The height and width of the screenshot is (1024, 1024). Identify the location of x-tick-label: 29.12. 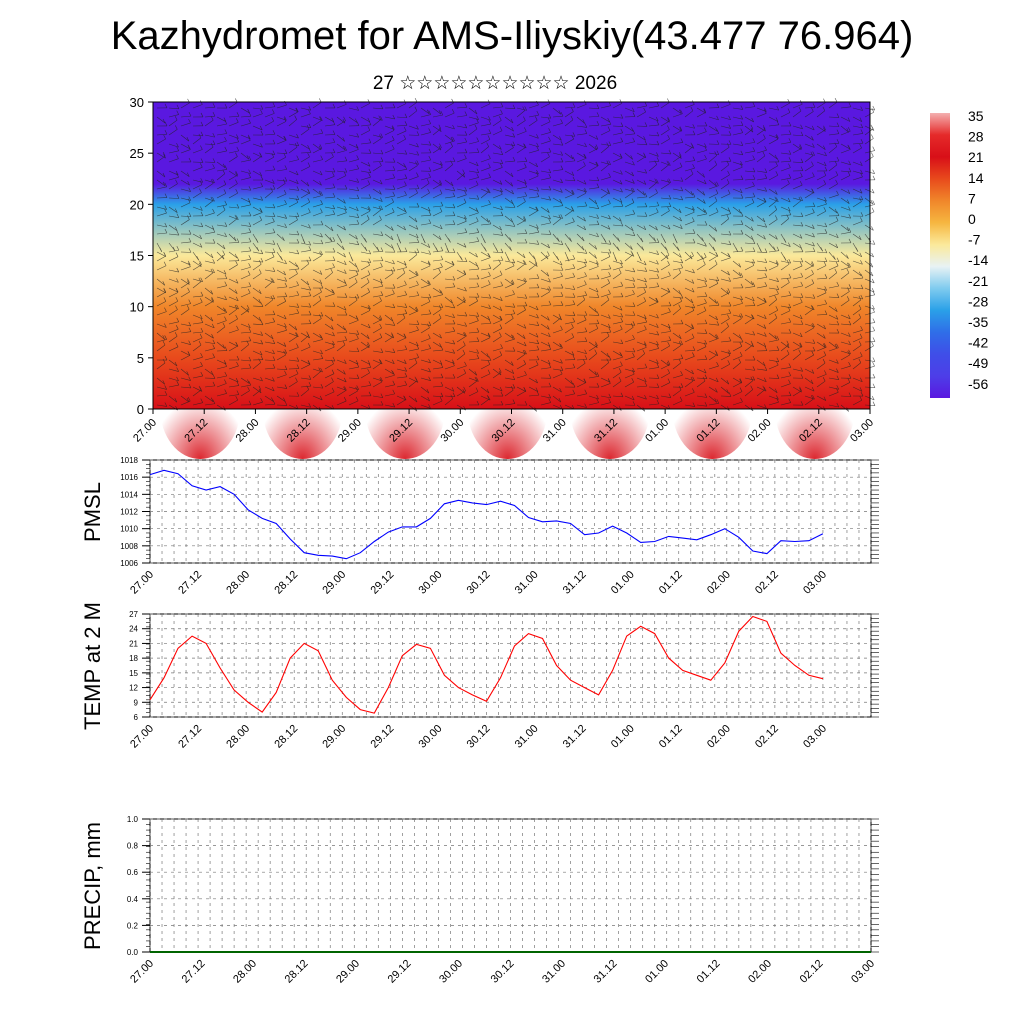
(383, 737).